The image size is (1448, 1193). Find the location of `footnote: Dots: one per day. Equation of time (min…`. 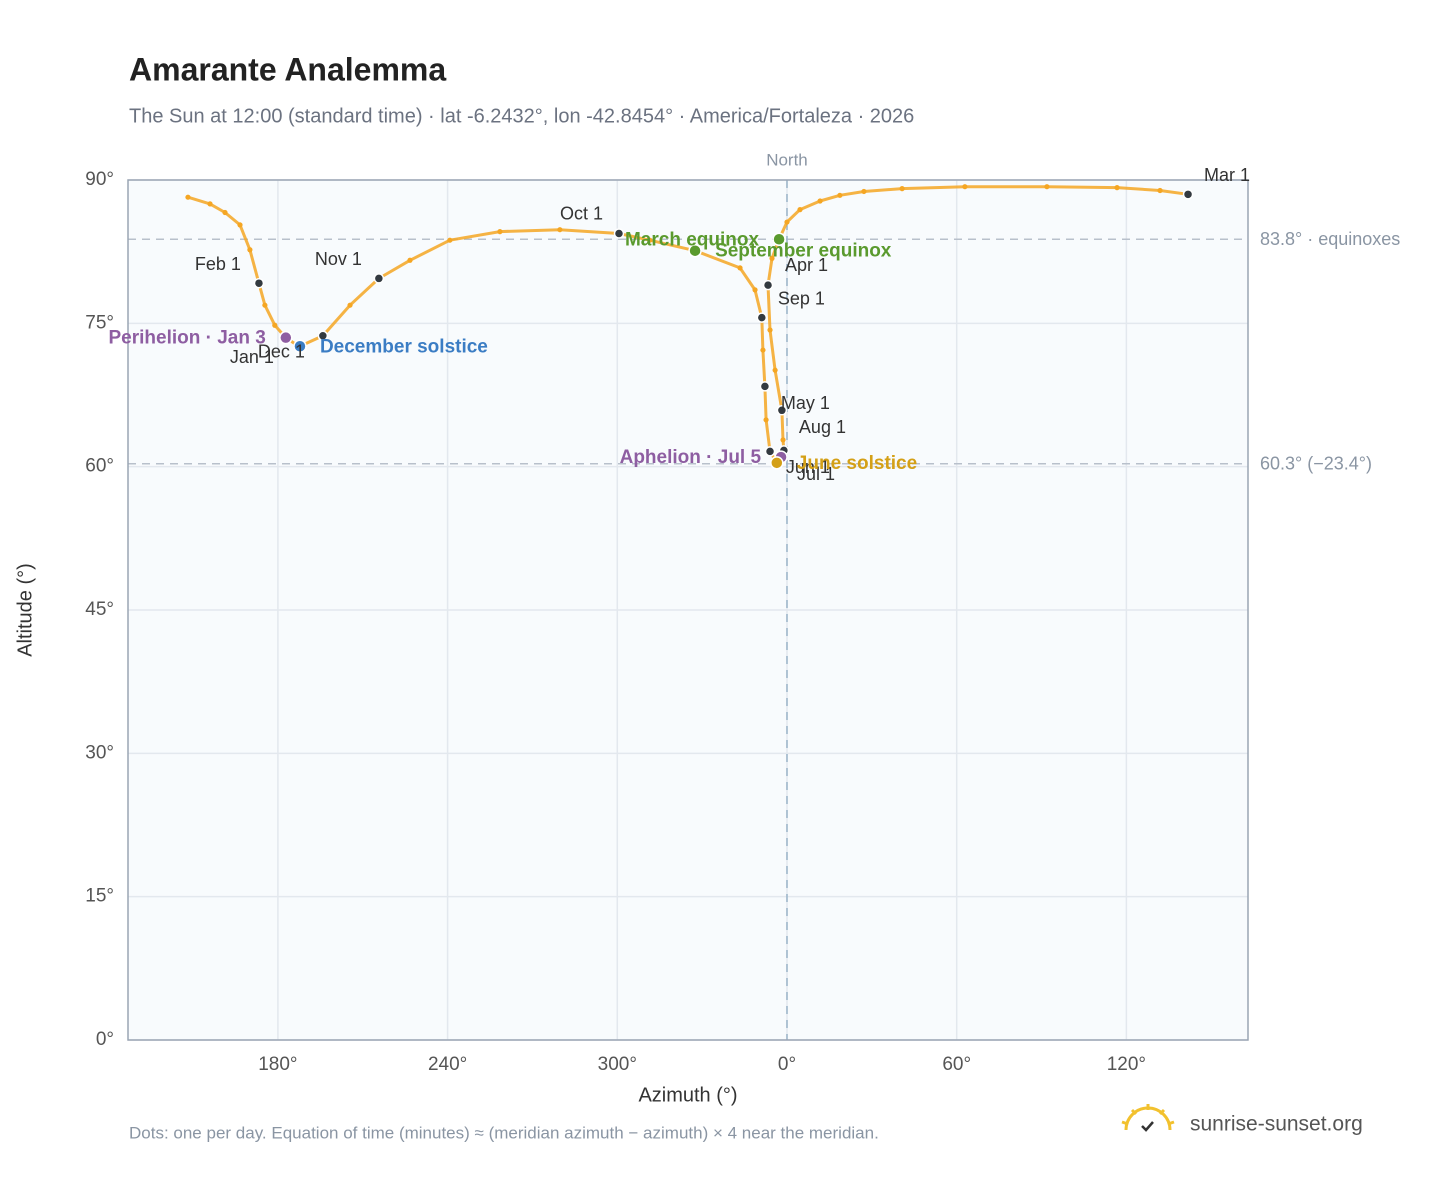

footnote: Dots: one per day. Equation of time (min… is located at coordinates (504, 1132).